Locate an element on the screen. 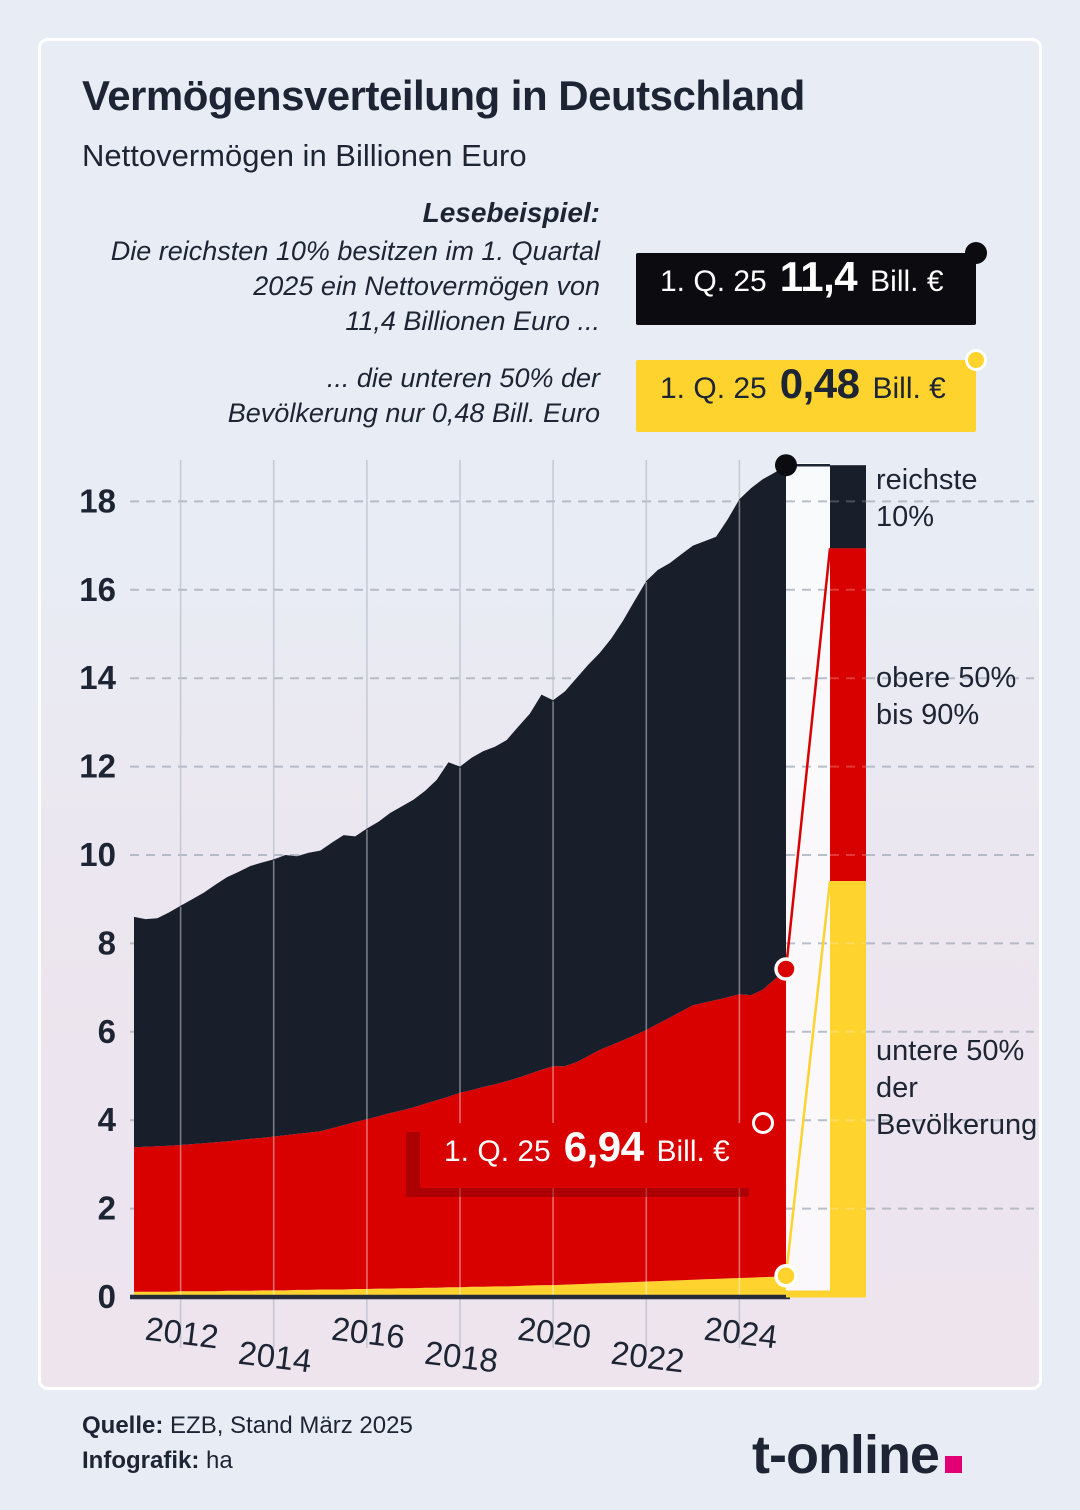 The image size is (1080, 1510). svg-text: 10 is located at coordinates (97, 854).